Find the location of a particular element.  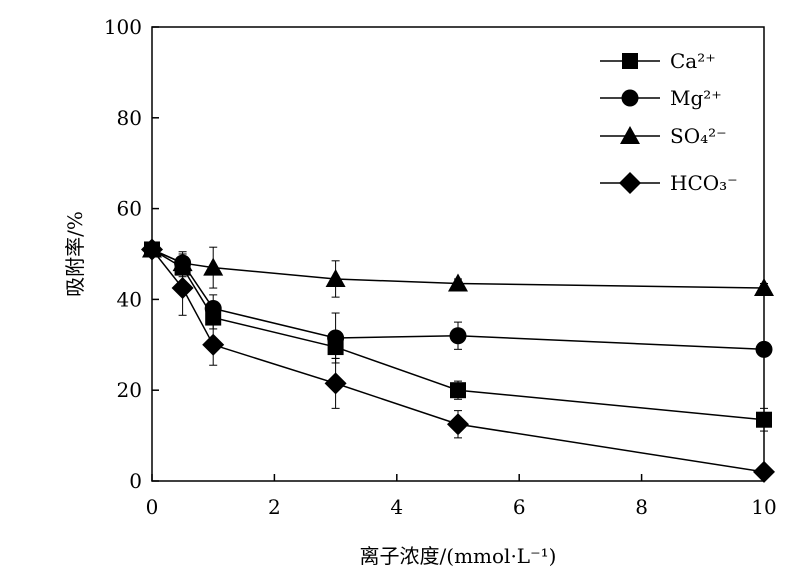

y-tick-label: 20 is located at coordinates (129, 390).